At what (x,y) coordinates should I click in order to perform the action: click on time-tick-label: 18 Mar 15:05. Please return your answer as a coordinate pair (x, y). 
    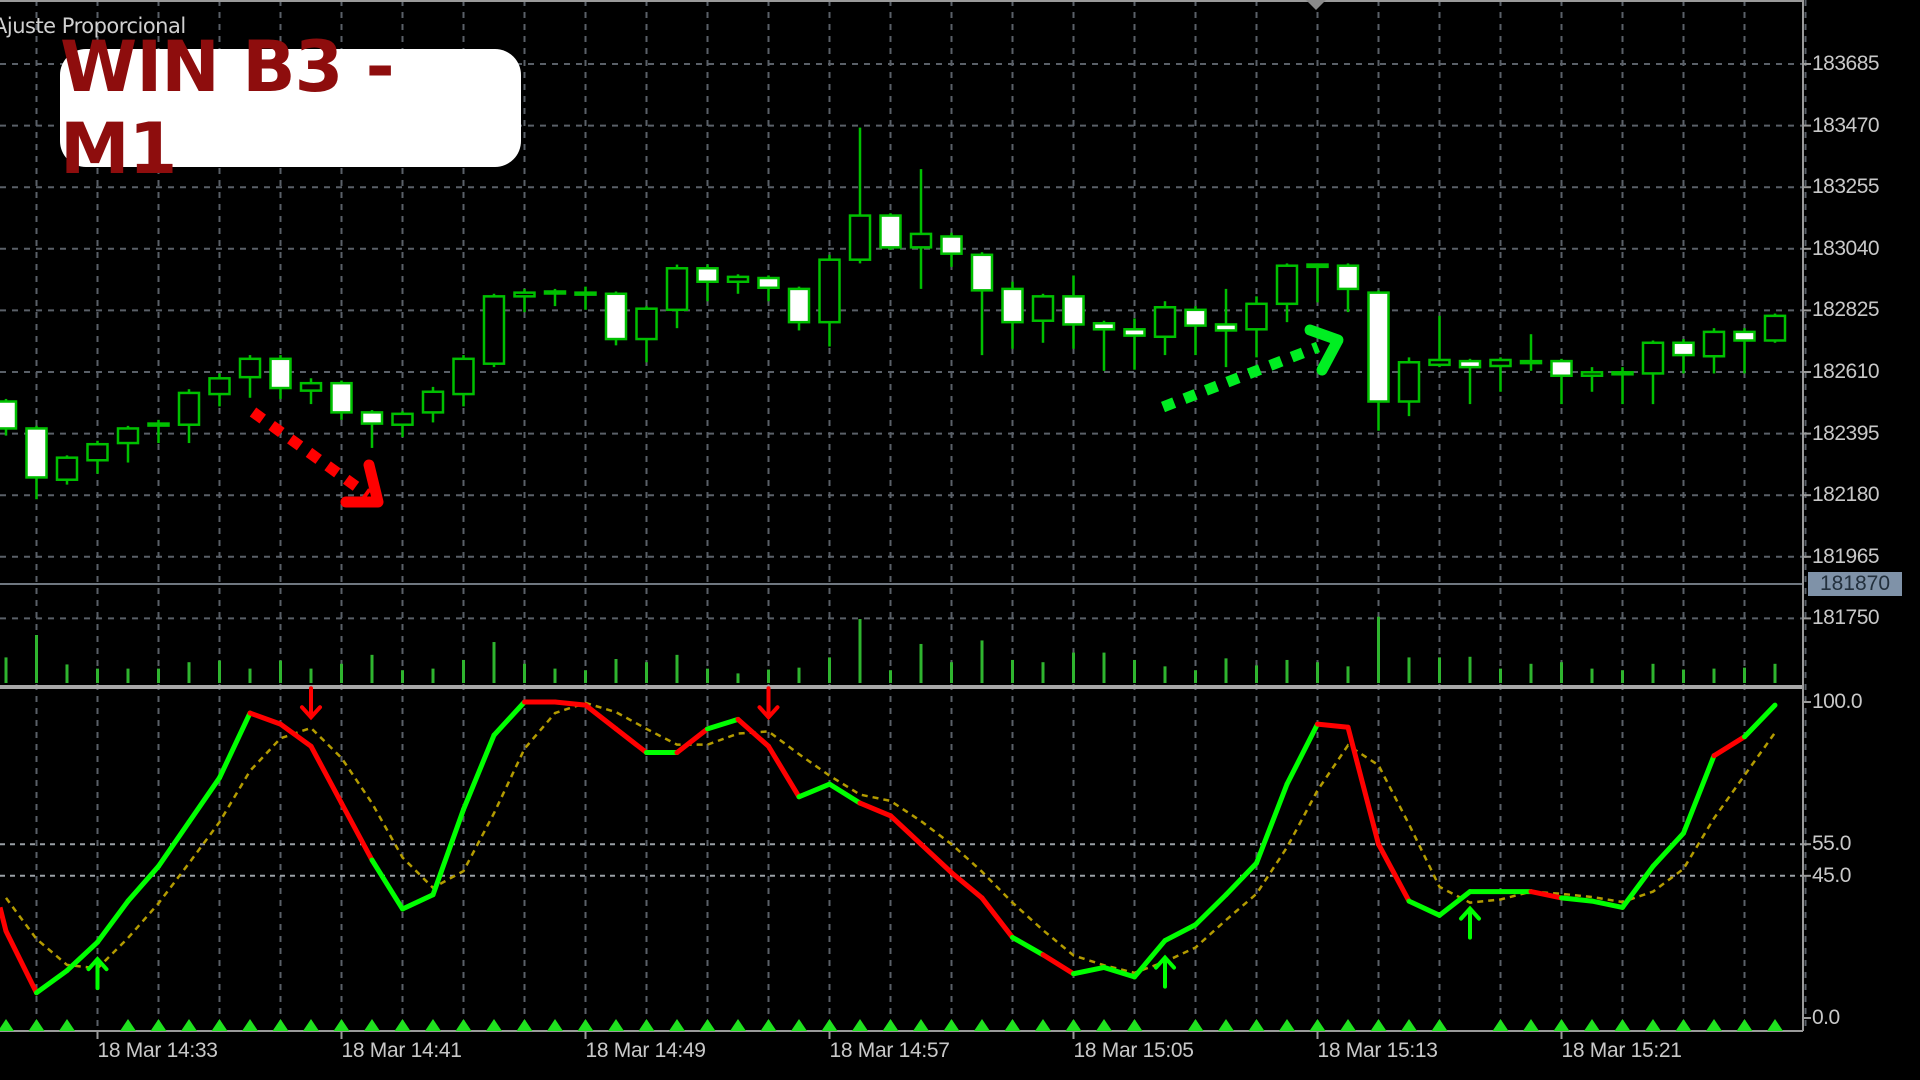
    Looking at the image, I should click on (1133, 1050).